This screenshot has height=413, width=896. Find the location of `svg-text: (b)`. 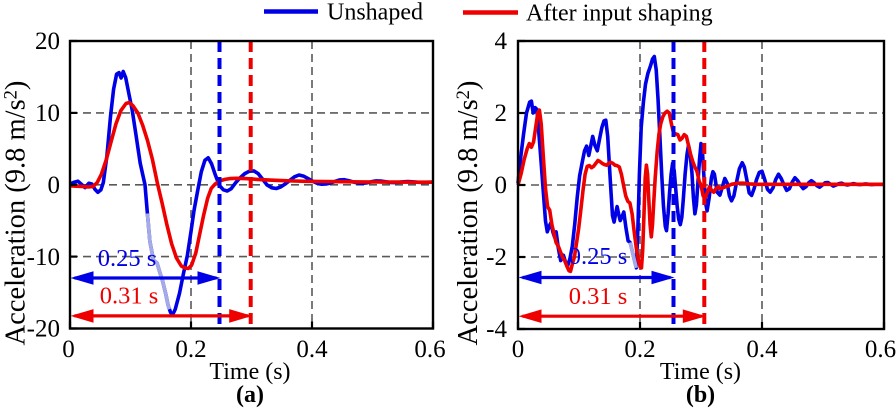

svg-text: (b) is located at coordinates (700, 395).